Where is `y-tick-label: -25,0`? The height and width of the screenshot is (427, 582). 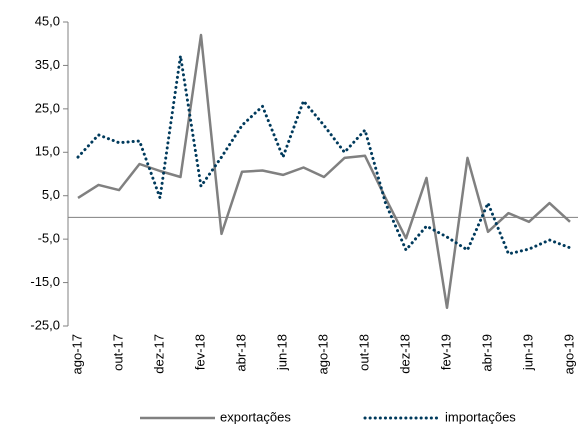 y-tick-label: -25,0 is located at coordinates (45, 324).